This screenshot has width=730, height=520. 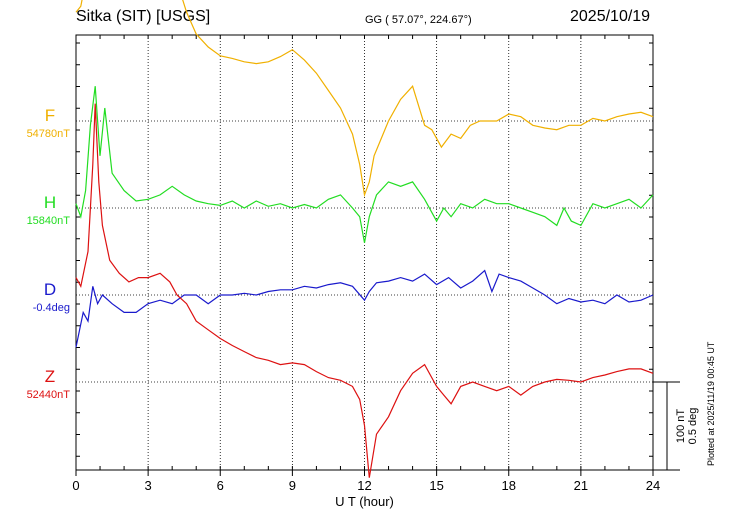 What do you see at coordinates (681, 426) in the screenshot?
I see `scale-label-nt: 100 nT` at bounding box center [681, 426].